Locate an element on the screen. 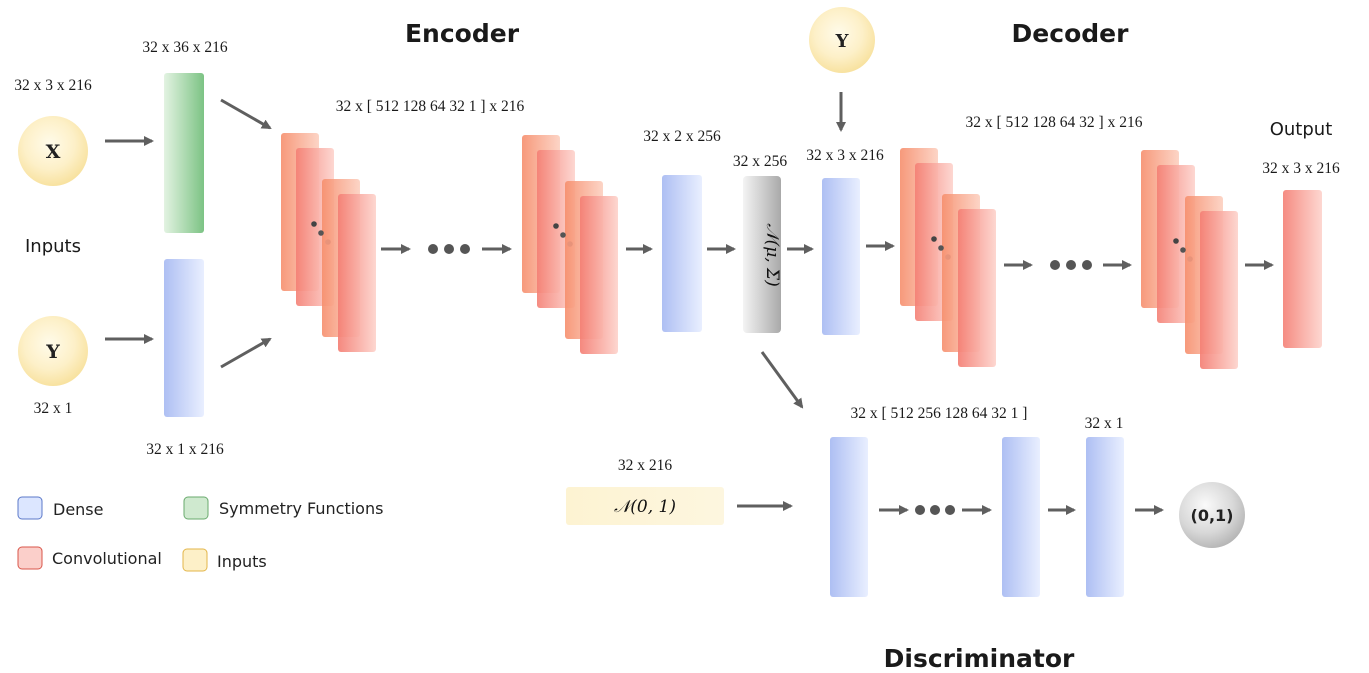 This screenshot has height=673, width=1369. y-dense-block is located at coordinates (184, 338).